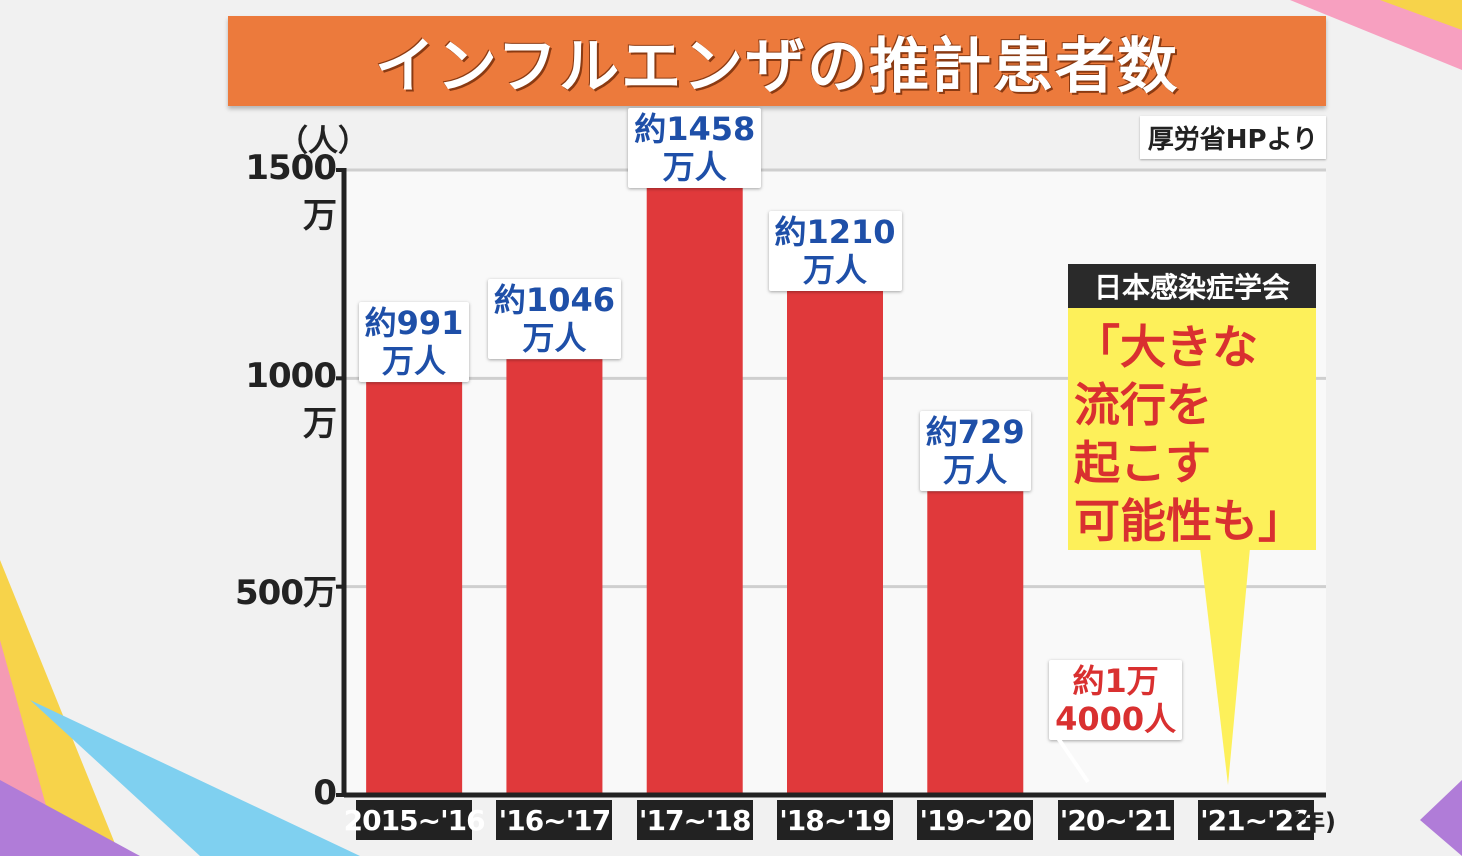 The width and height of the screenshot is (1462, 856). Describe the element at coordinates (415, 820) in the screenshot. I see `x-category-label: 2015~'16` at that location.